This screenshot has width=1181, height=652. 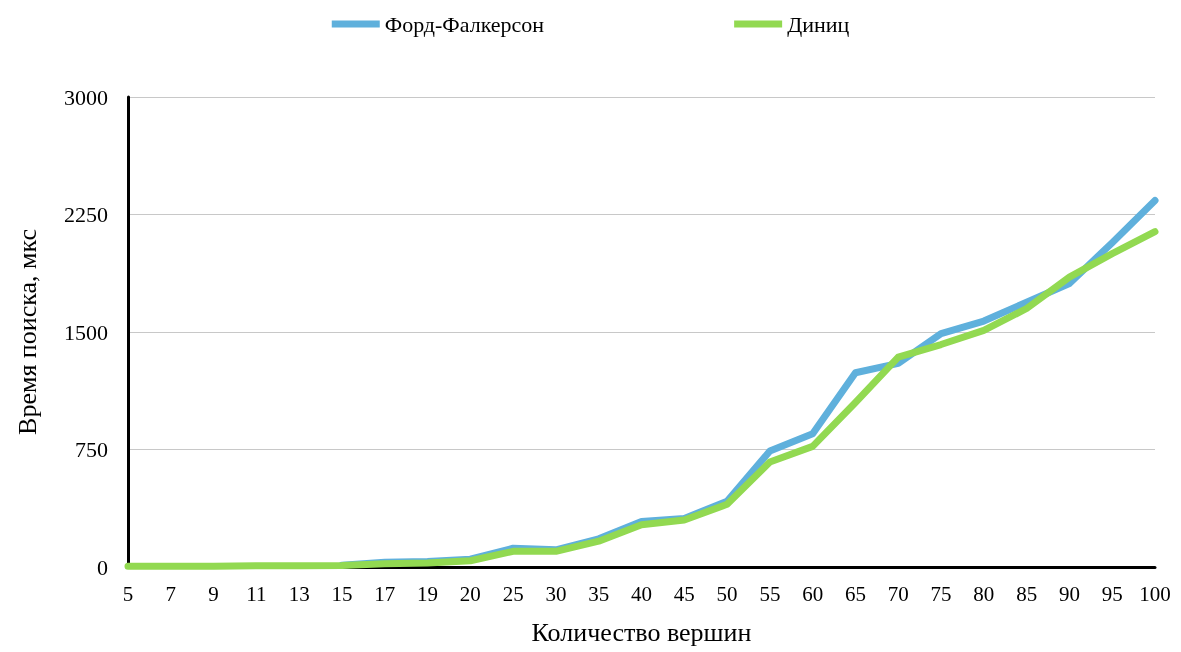 I want to click on x-tick-label: 13, so click(x=299, y=593).